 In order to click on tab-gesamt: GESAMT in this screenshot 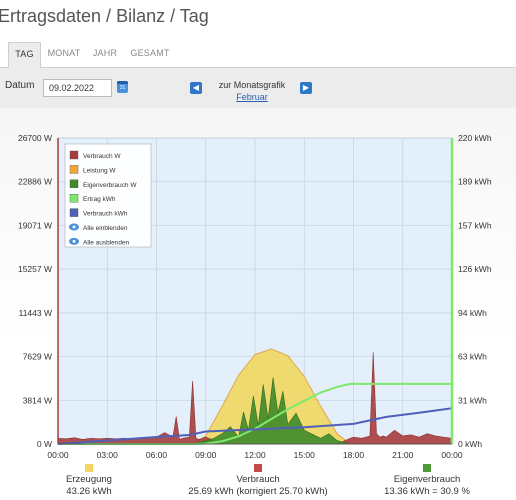, I will do `click(150, 53)`.